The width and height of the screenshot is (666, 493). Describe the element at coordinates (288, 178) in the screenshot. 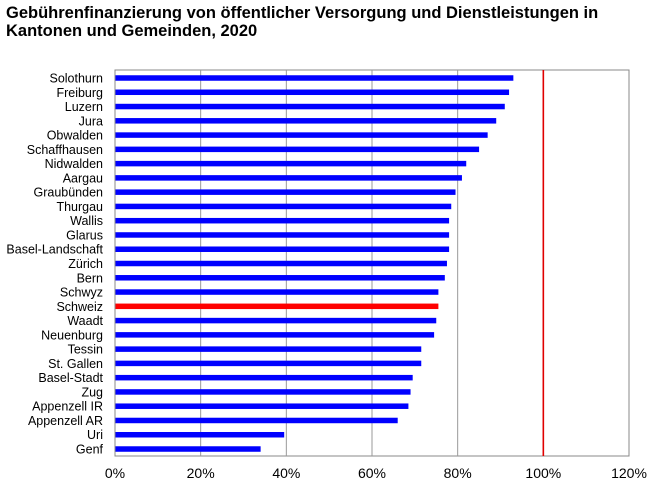

I see `bar-aargau` at that location.